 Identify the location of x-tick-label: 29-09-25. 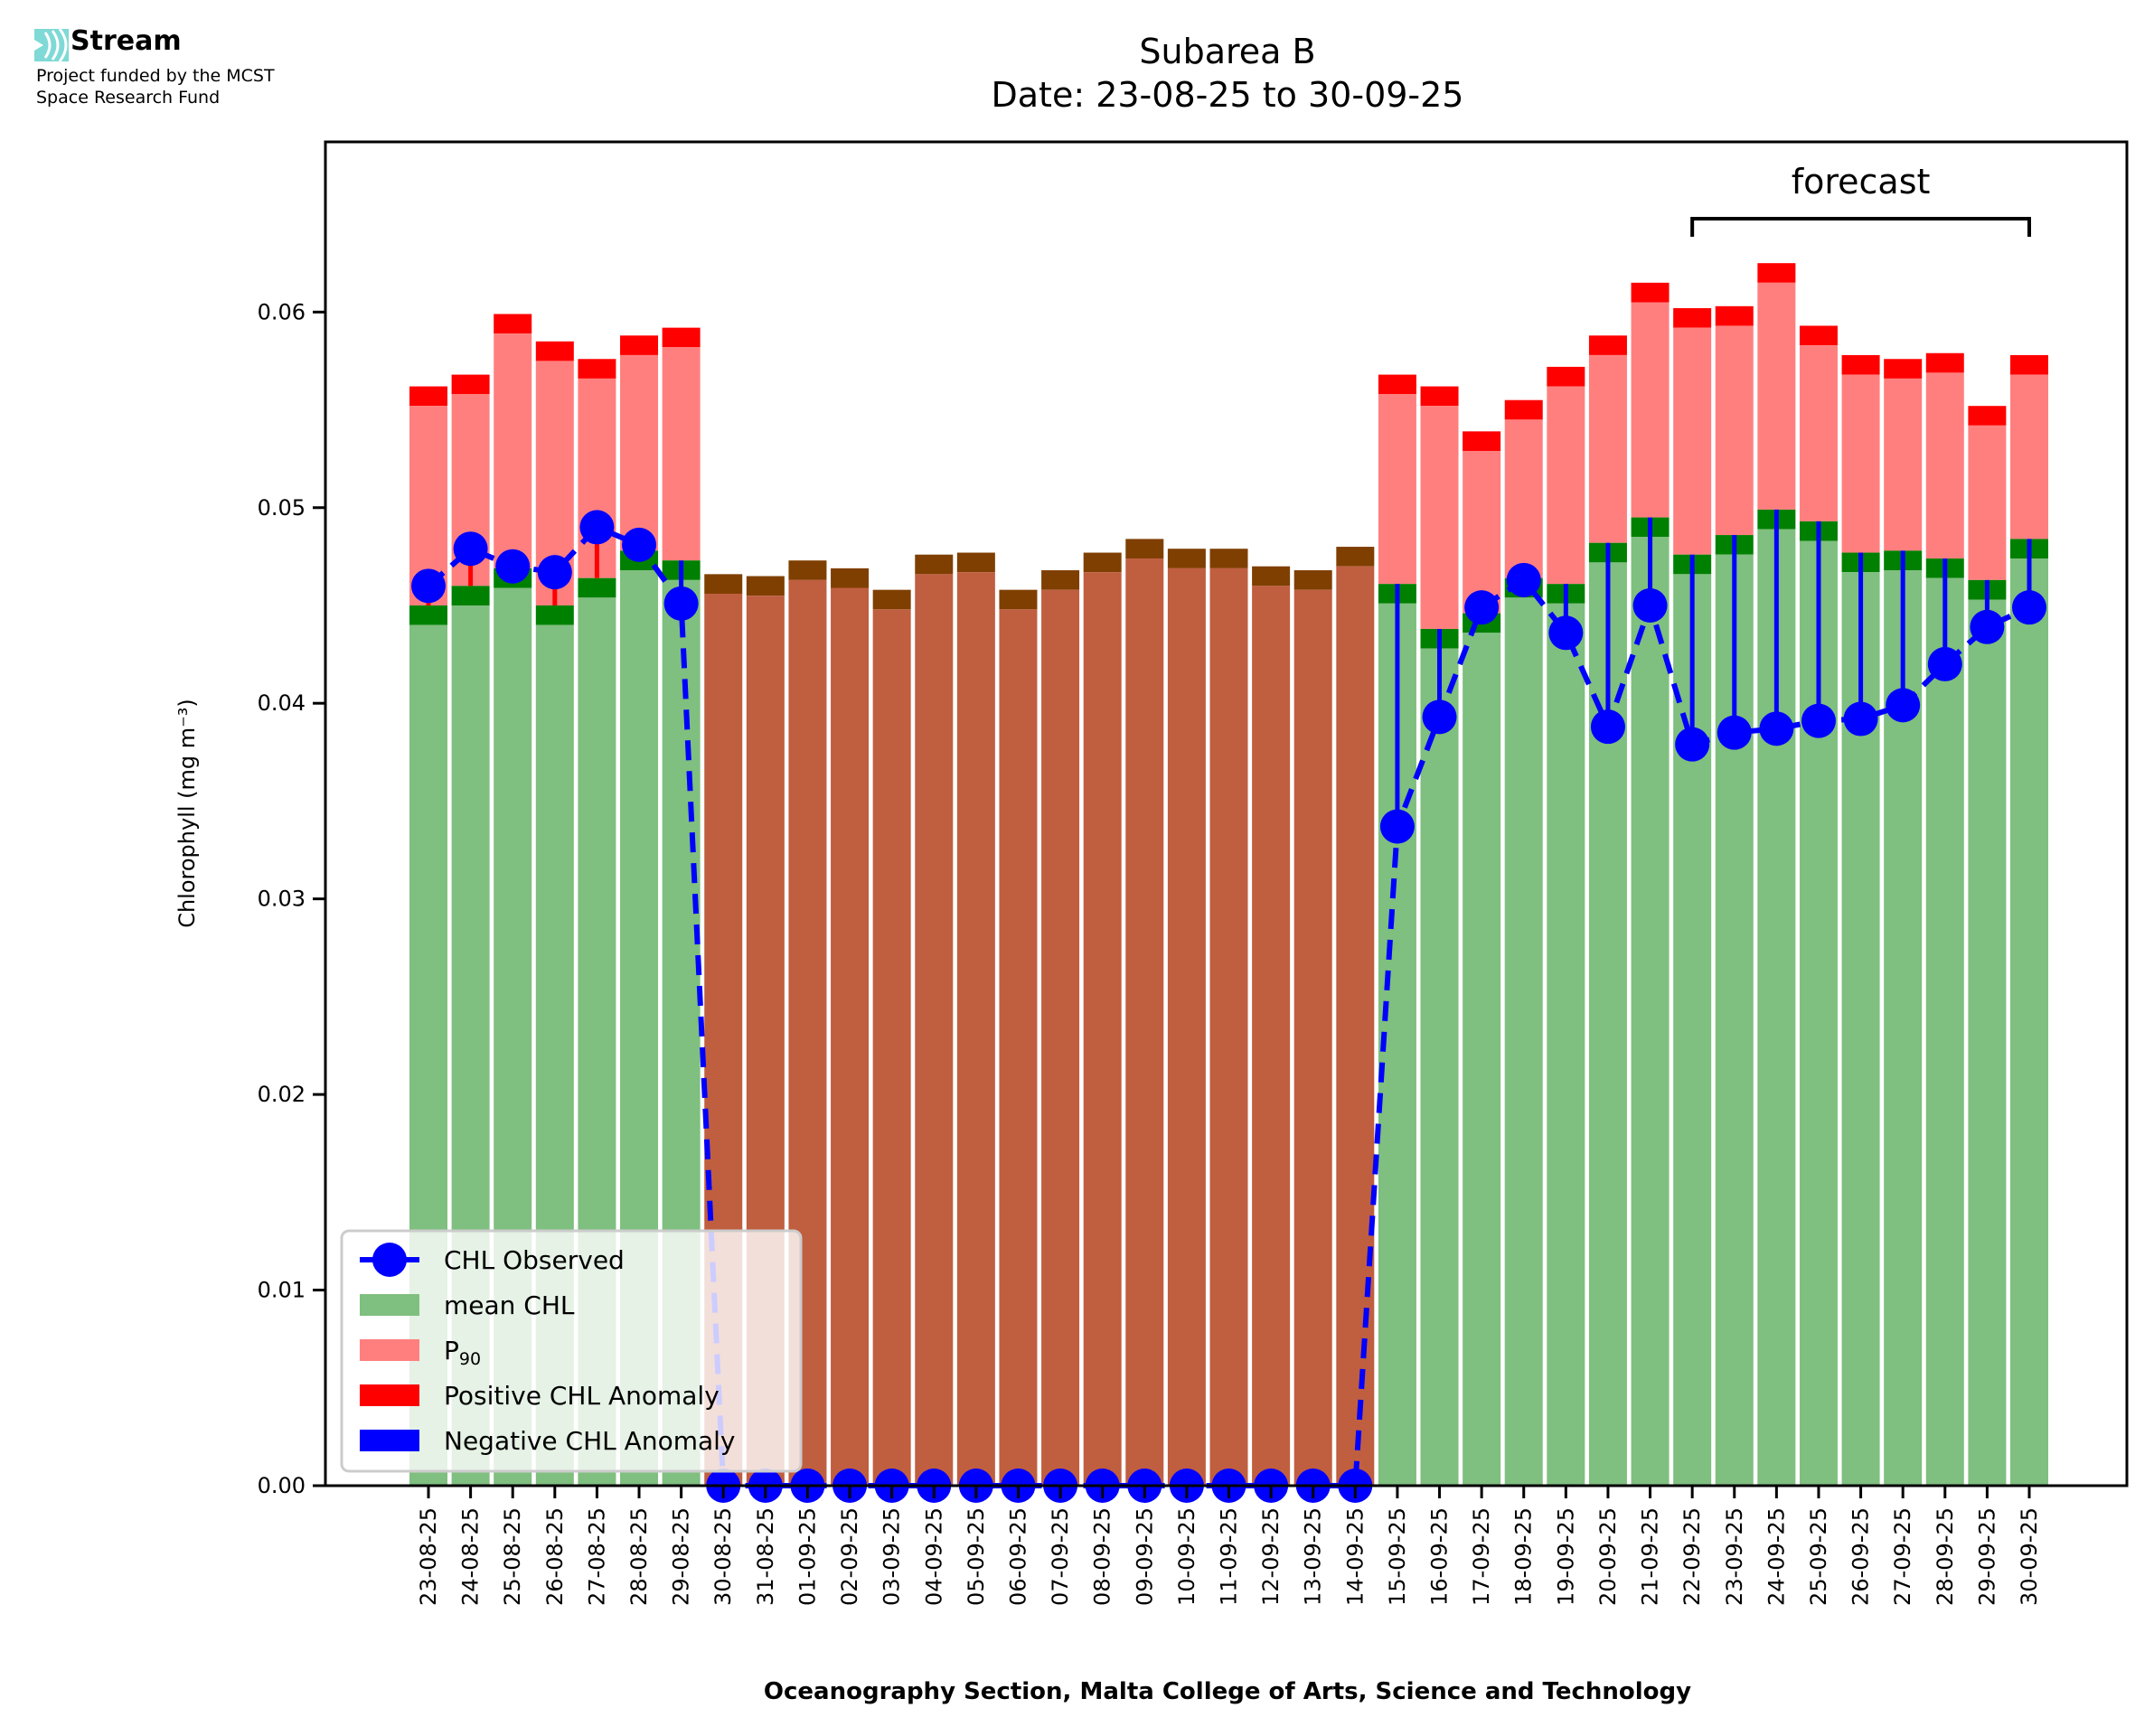
(1986, 1556).